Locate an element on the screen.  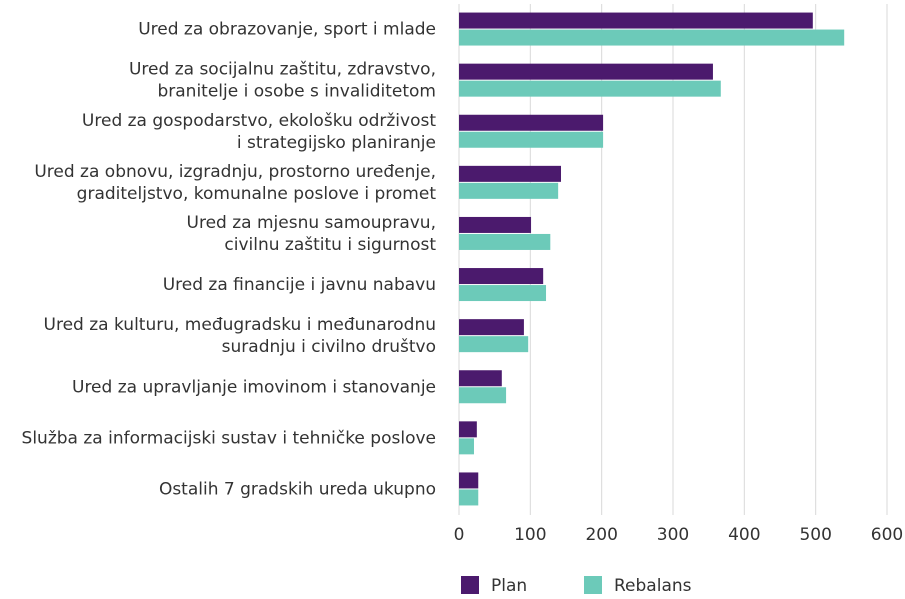
legend-label: Plan is located at coordinates (509, 585).